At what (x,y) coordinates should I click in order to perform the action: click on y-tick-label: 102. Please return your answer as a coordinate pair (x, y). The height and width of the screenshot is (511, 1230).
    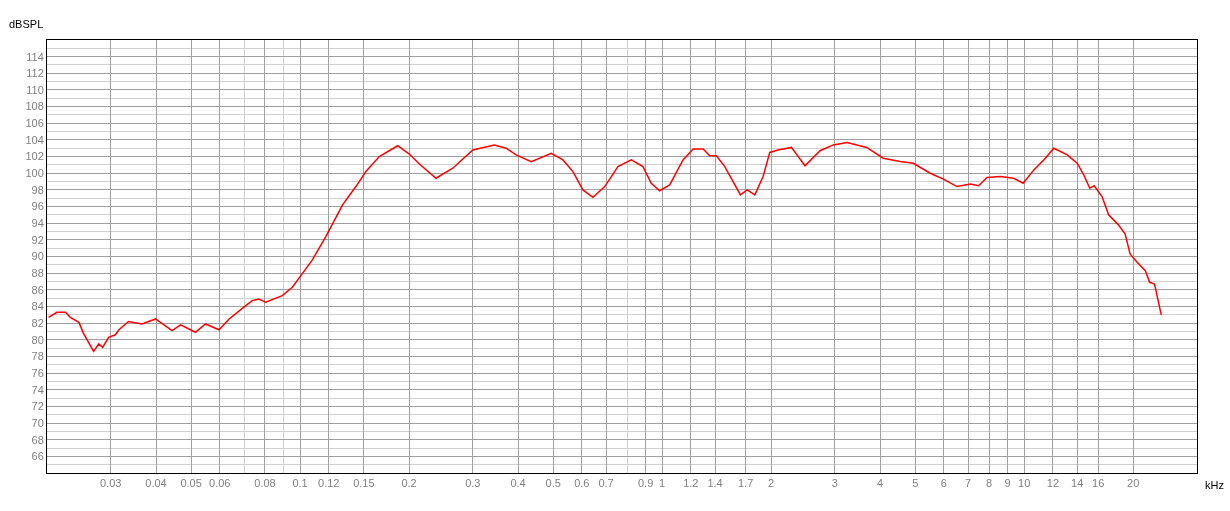
    Looking at the image, I should click on (34, 156).